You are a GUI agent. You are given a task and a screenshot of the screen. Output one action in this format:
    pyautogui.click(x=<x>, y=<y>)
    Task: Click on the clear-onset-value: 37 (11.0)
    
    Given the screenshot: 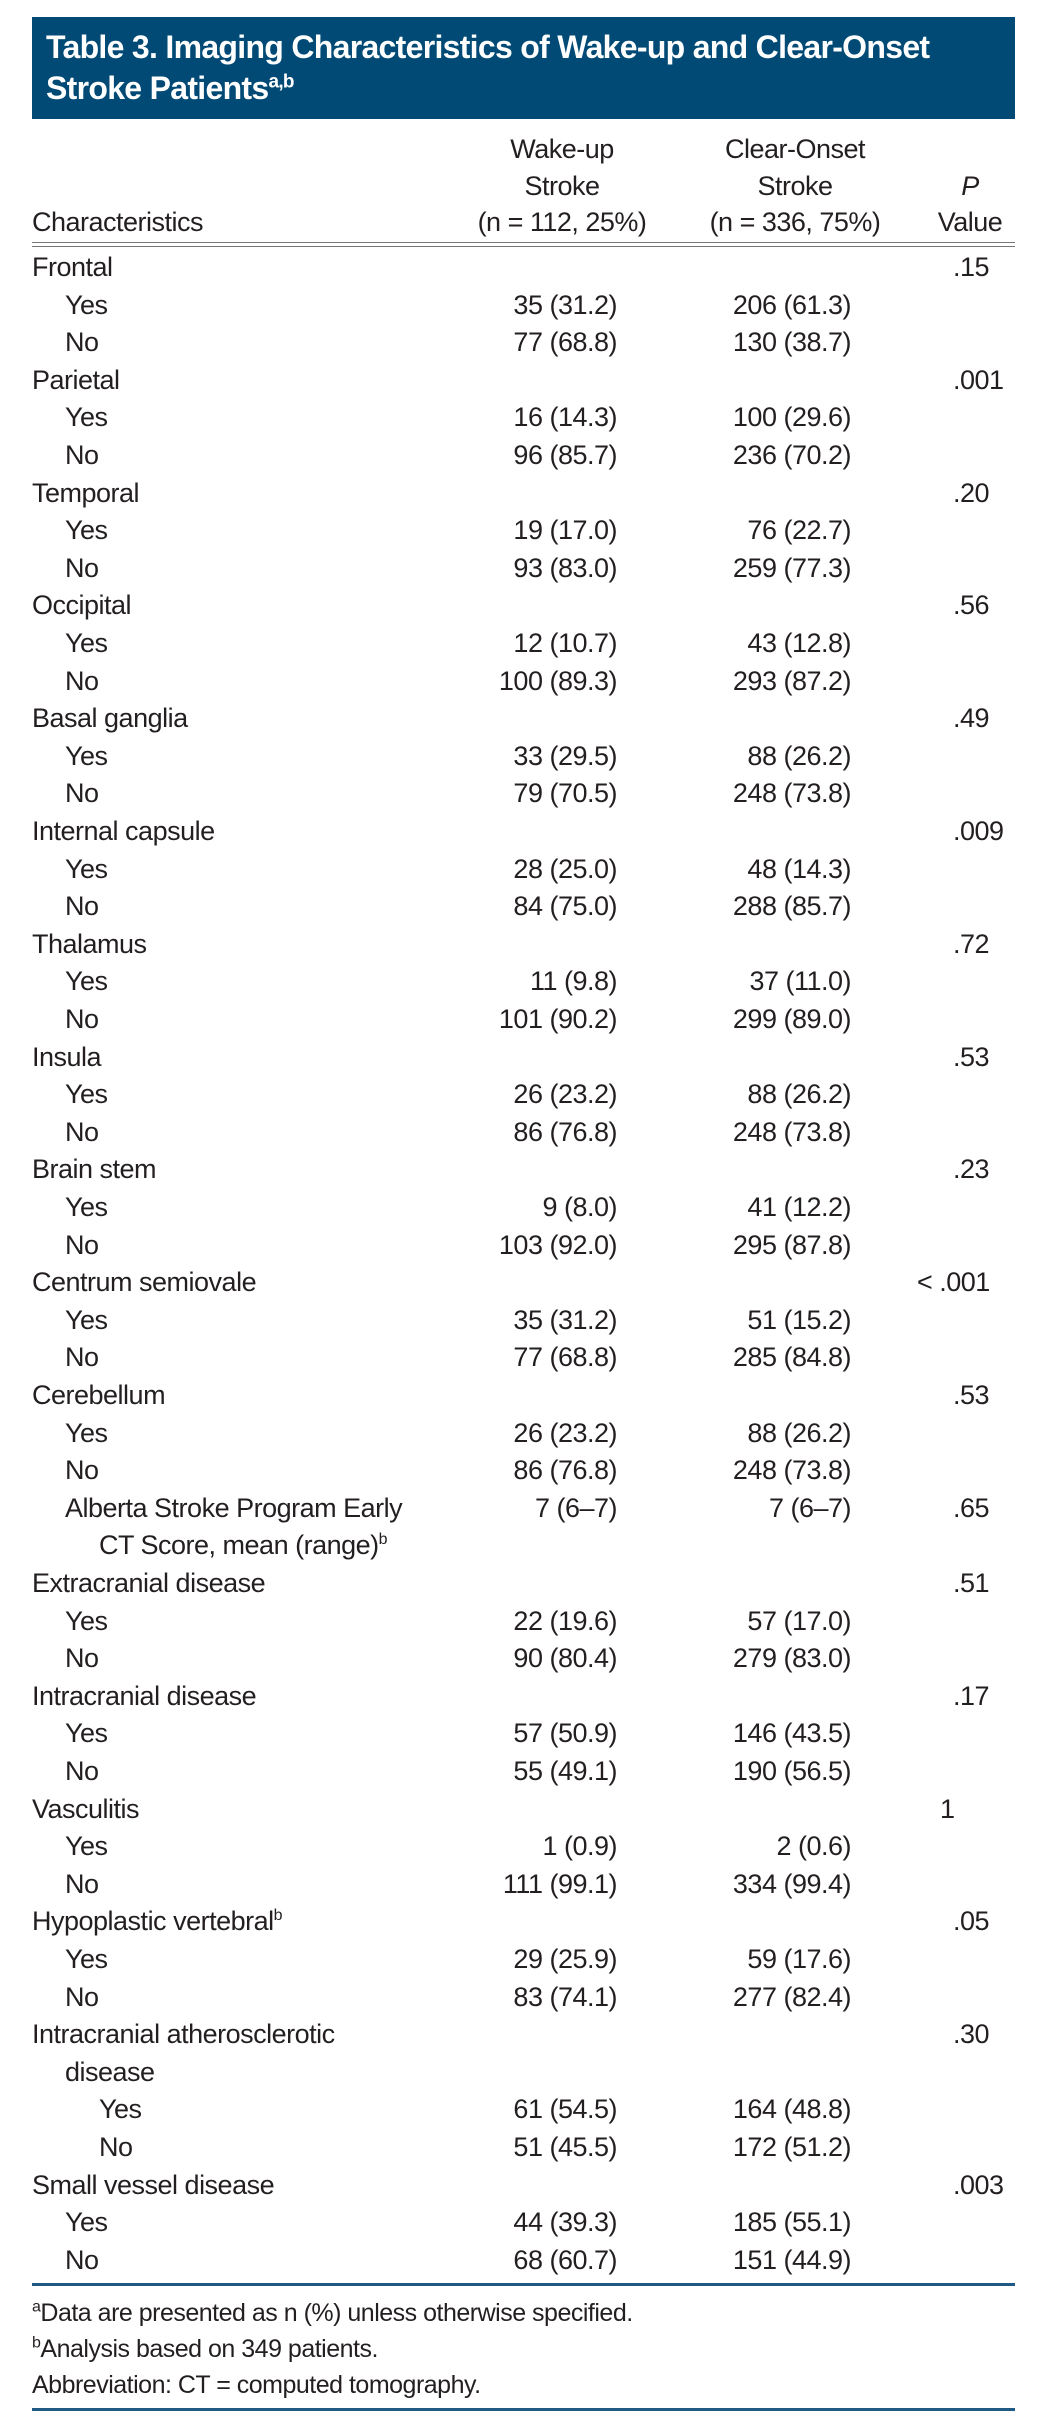 What is the action you would take?
    pyautogui.click(x=800, y=981)
    